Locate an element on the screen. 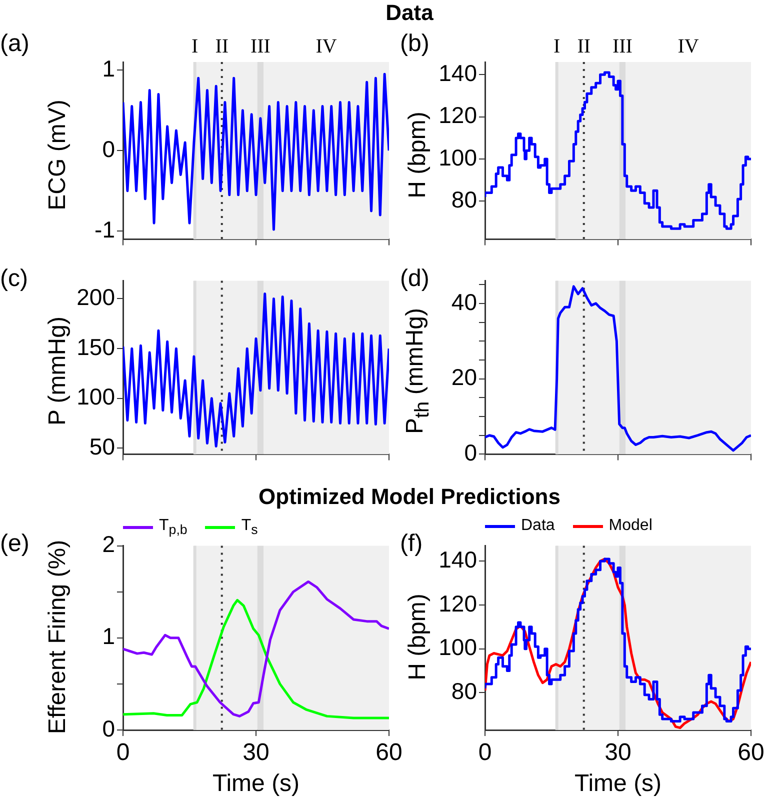 This screenshot has height=803, width=769. y-tick-label: 200 is located at coordinates (95, 297).